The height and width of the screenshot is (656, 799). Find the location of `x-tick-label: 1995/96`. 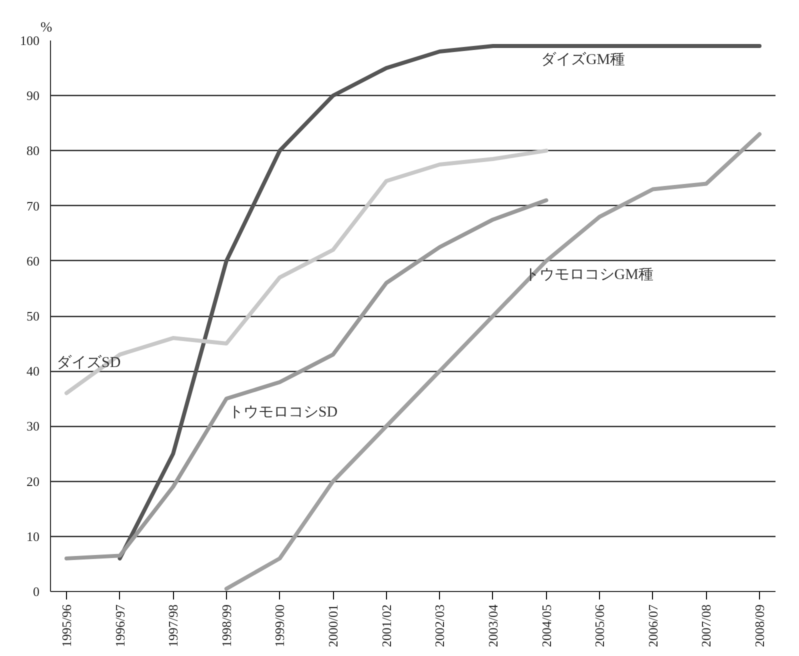

x-tick-label: 1995/96 is located at coordinates (66, 626).